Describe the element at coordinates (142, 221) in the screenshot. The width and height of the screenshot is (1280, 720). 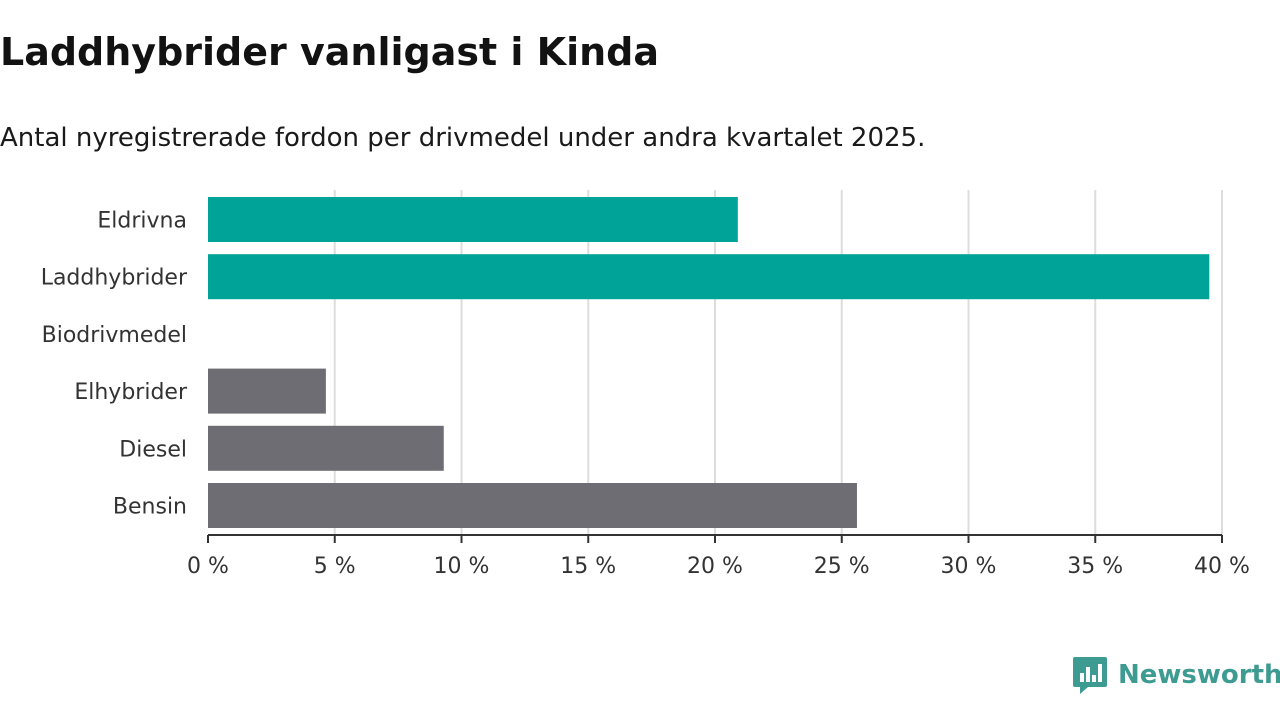
I see `category-label: Eldrivna` at that location.